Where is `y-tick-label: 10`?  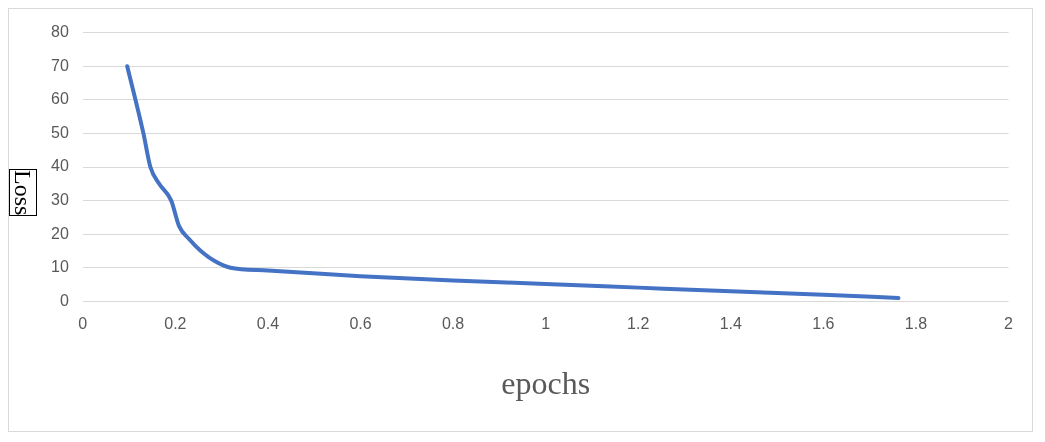 y-tick-label: 10 is located at coordinates (60, 267).